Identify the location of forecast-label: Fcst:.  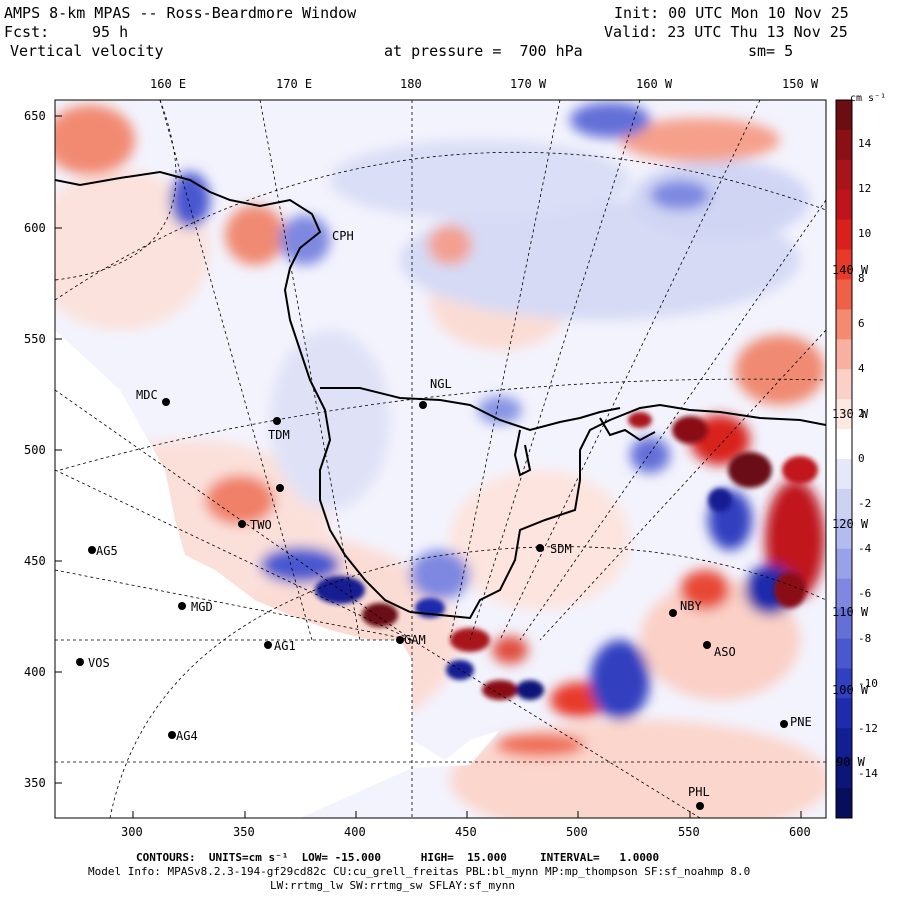
(27, 32).